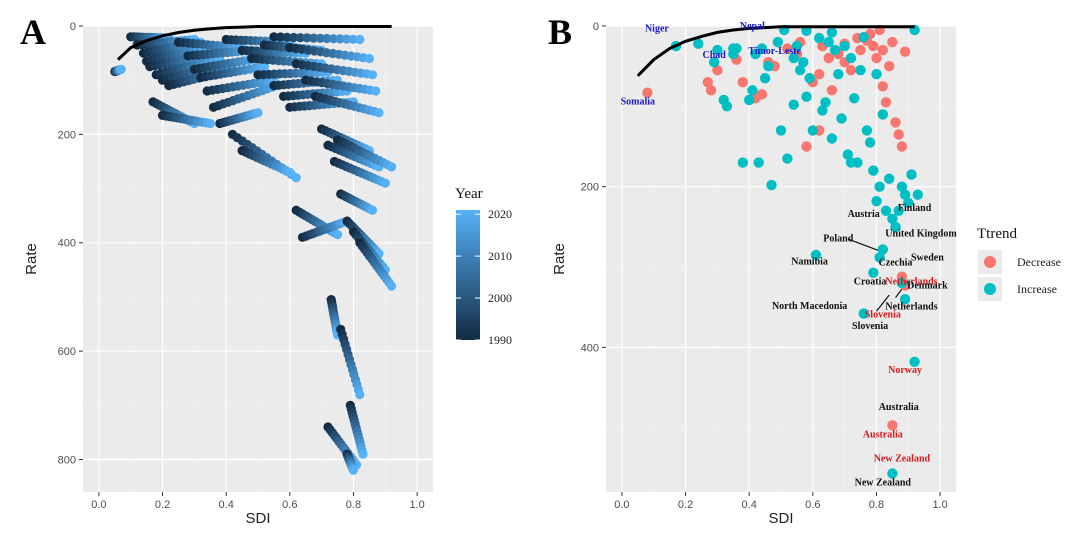 Image resolution: width=1080 pixels, height=535 pixels. I want to click on x-tick-label: 1.0, so click(416, 505).